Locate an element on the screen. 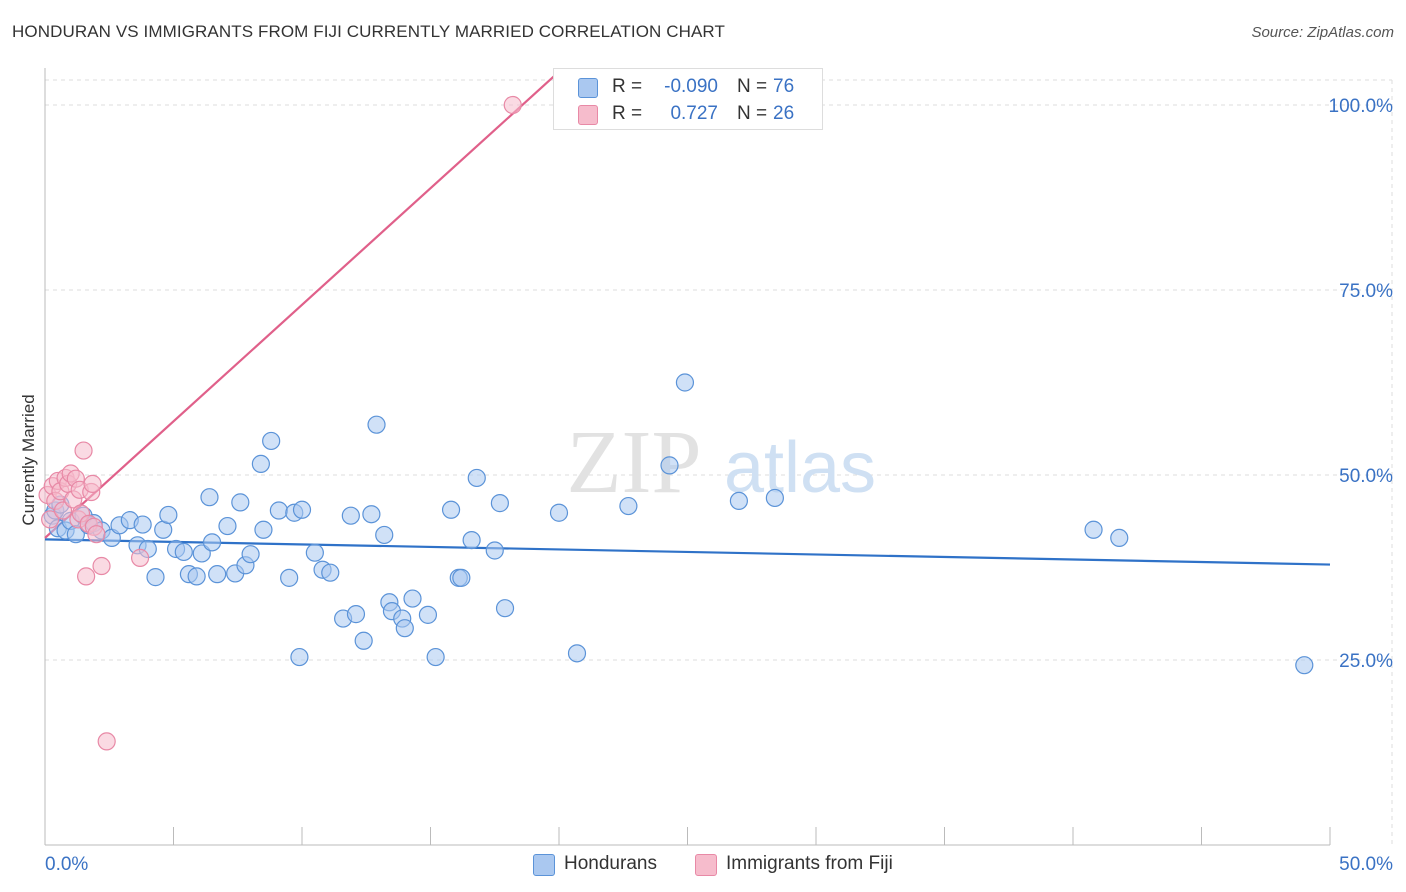 Image resolution: width=1406 pixels, height=892 pixels. source-label: Source: ZipAtlas.com is located at coordinates (1322, 32).